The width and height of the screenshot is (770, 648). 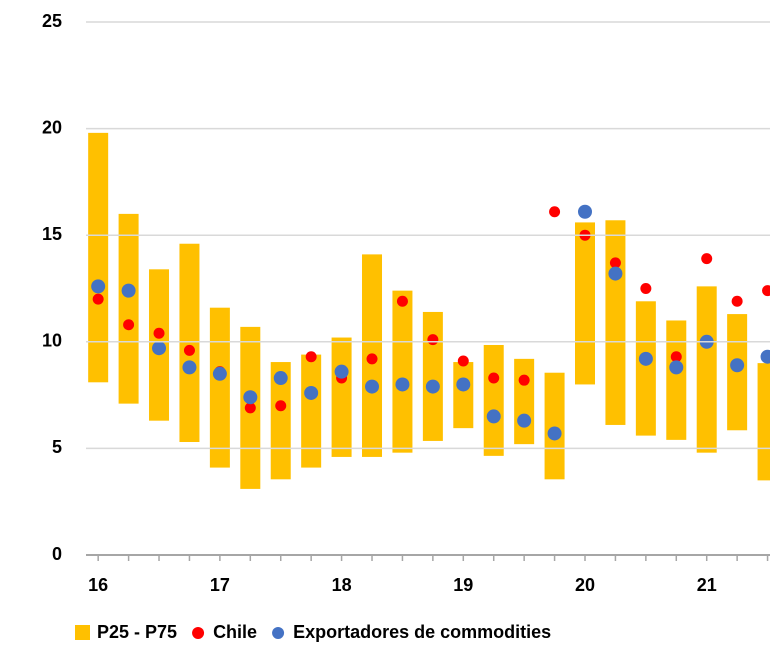 I want to click on x-tick-label: 17, so click(x=220, y=585).